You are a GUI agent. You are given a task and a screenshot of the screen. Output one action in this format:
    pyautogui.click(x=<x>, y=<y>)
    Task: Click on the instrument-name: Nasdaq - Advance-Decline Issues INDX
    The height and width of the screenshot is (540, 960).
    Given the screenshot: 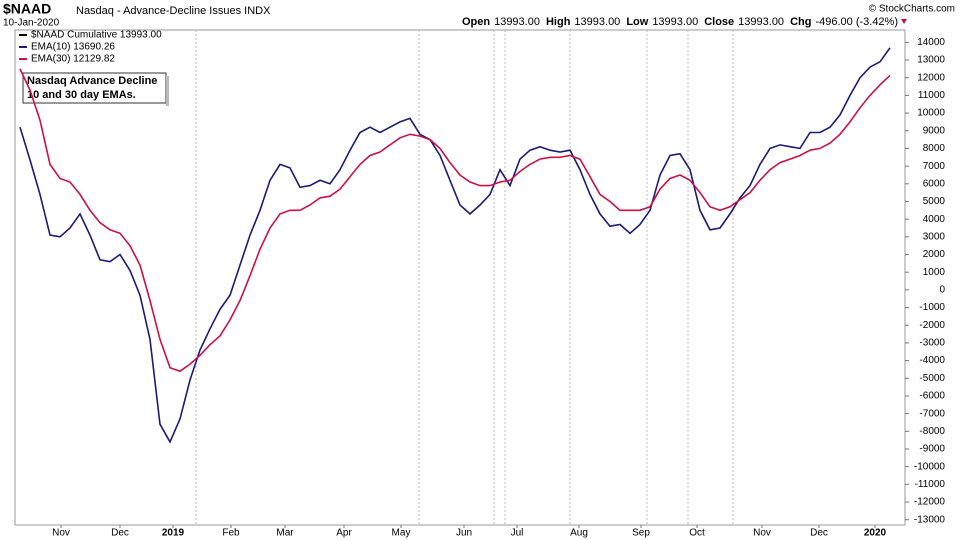 What is the action you would take?
    pyautogui.click(x=173, y=11)
    